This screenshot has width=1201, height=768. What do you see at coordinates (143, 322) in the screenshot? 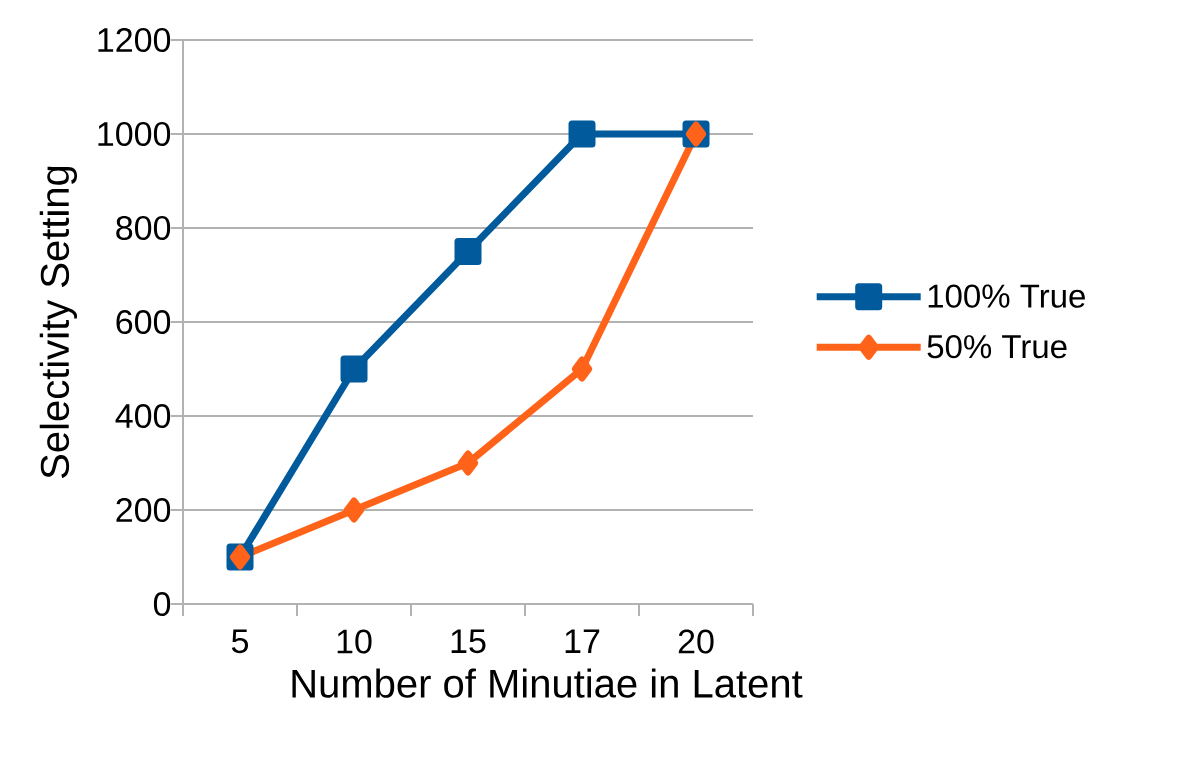
I see `y-tick-label: 600` at bounding box center [143, 322].